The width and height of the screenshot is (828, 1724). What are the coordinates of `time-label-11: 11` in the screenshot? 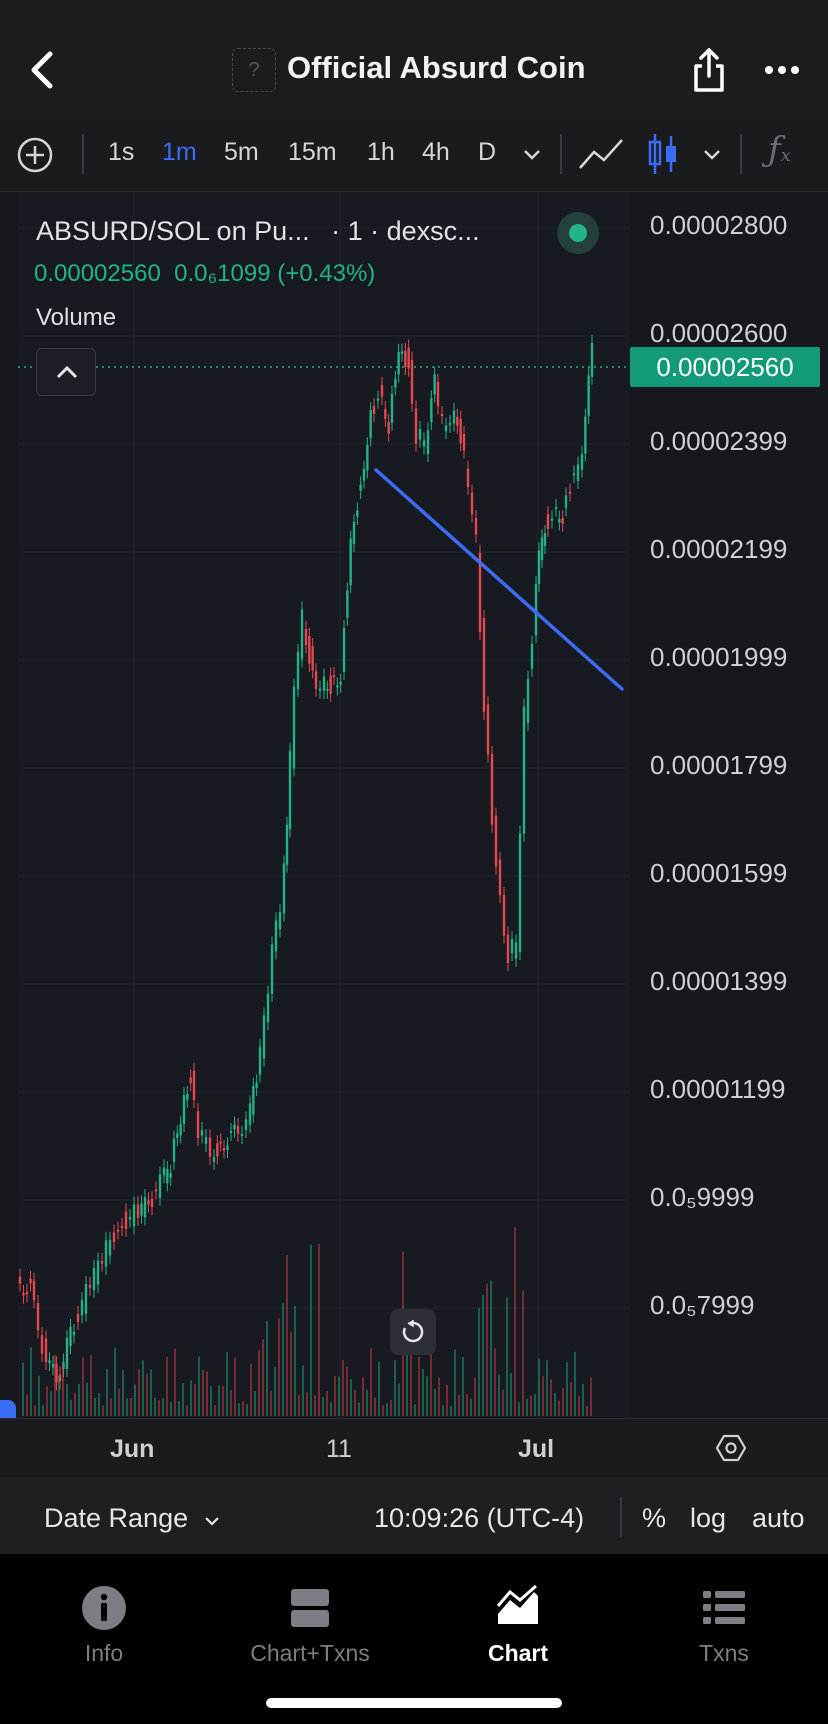 It's located at (339, 1449).